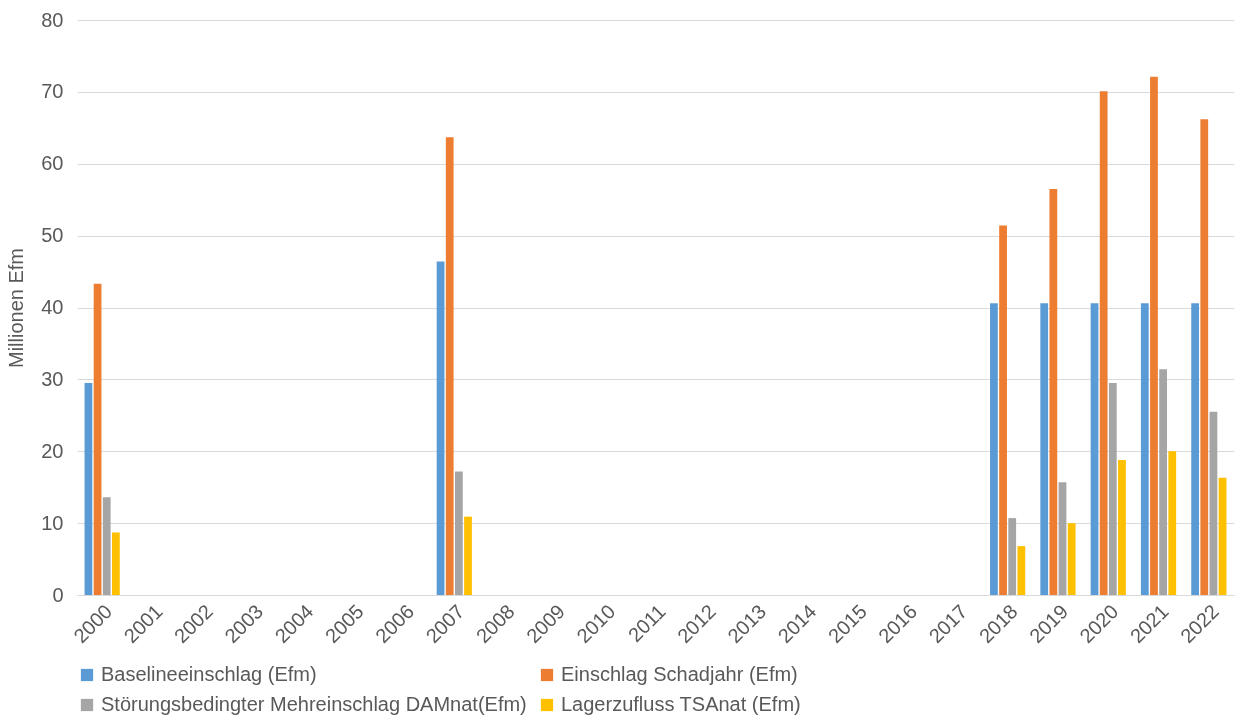 The image size is (1236, 721). I want to click on y-tick-label: 10, so click(52, 522).